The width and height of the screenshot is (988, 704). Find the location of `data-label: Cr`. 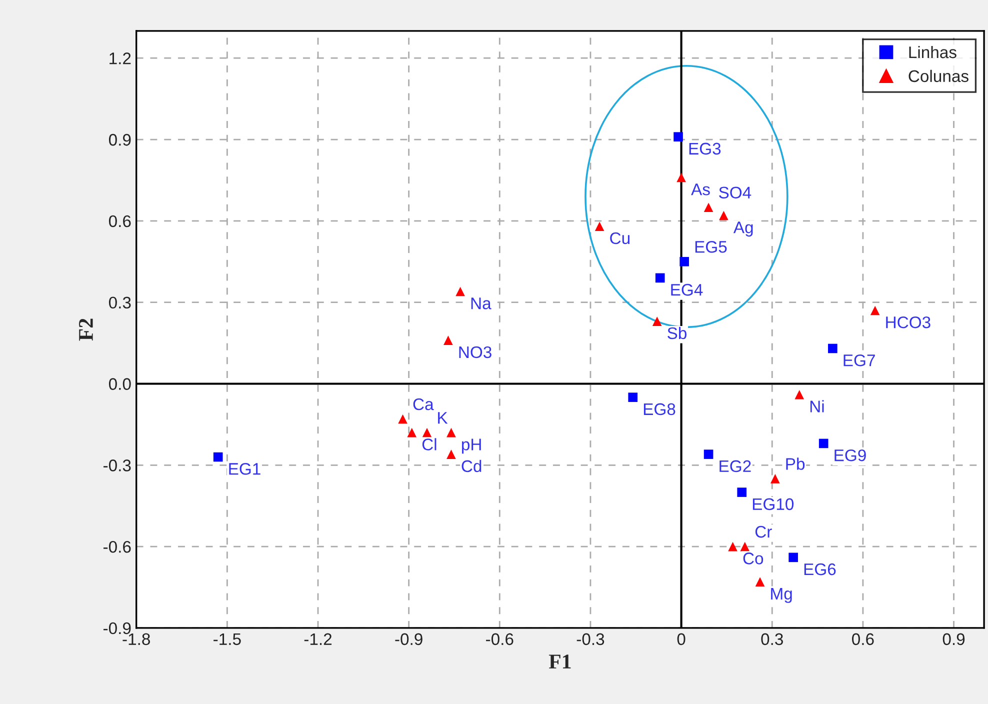

data-label: Cr is located at coordinates (763, 532).